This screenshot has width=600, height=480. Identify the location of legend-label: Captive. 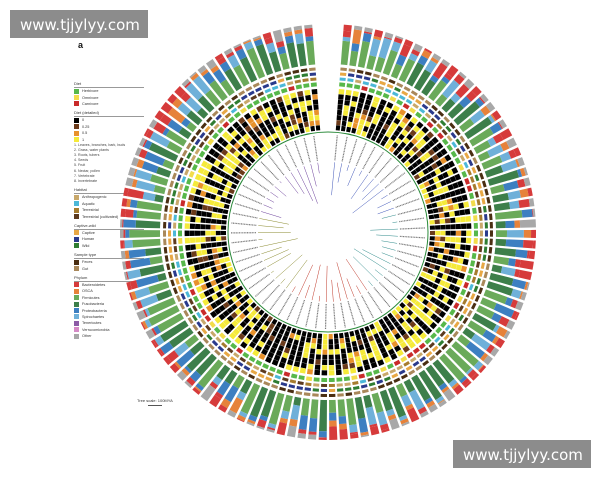
(88, 232).